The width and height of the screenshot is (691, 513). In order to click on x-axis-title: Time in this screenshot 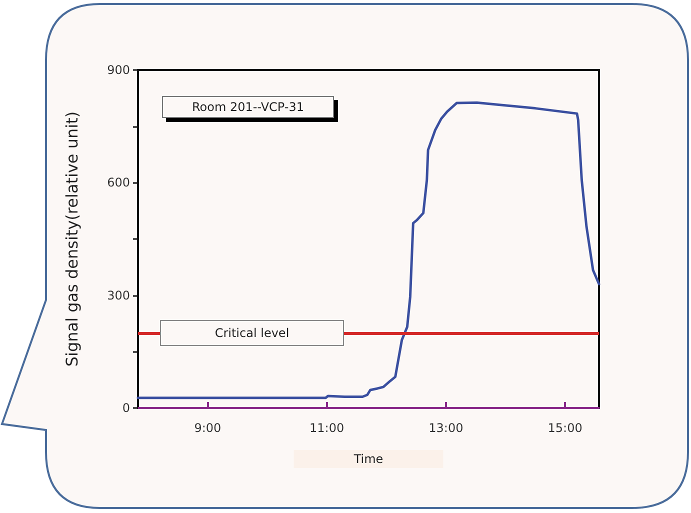, I will do `click(368, 459)`.